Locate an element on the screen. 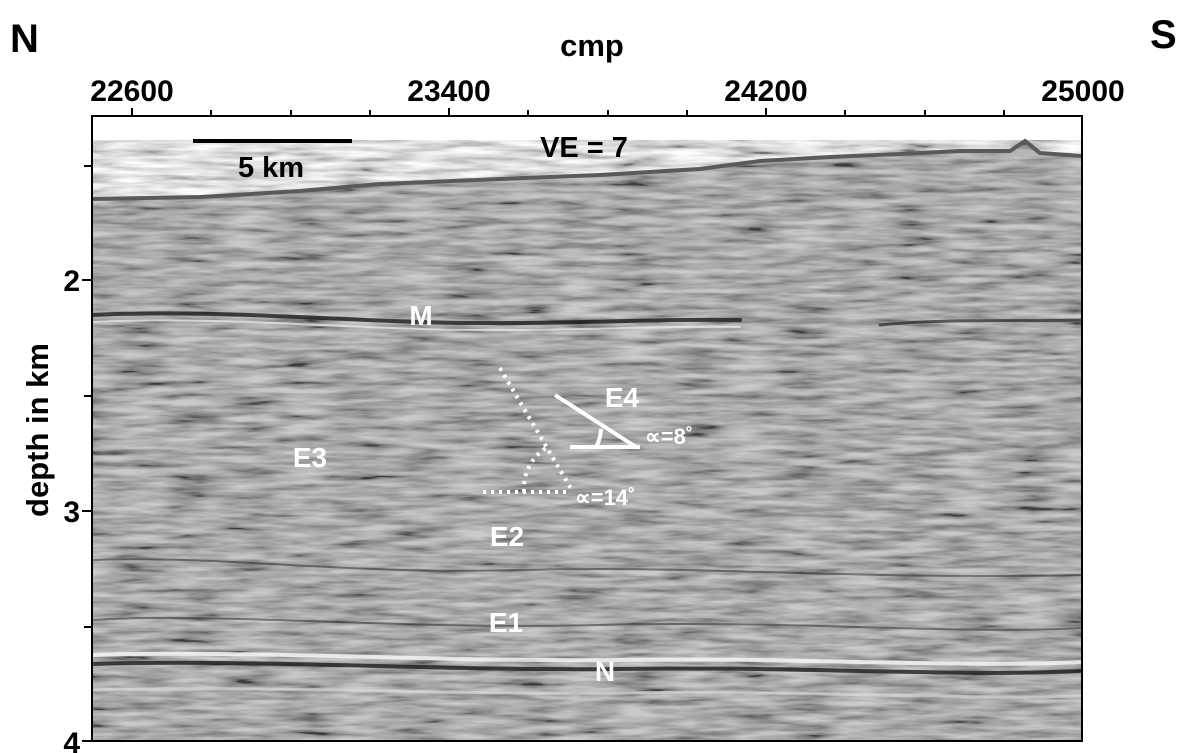 The width and height of the screenshot is (1183, 753). x-axis-label: cmp is located at coordinates (592, 45).